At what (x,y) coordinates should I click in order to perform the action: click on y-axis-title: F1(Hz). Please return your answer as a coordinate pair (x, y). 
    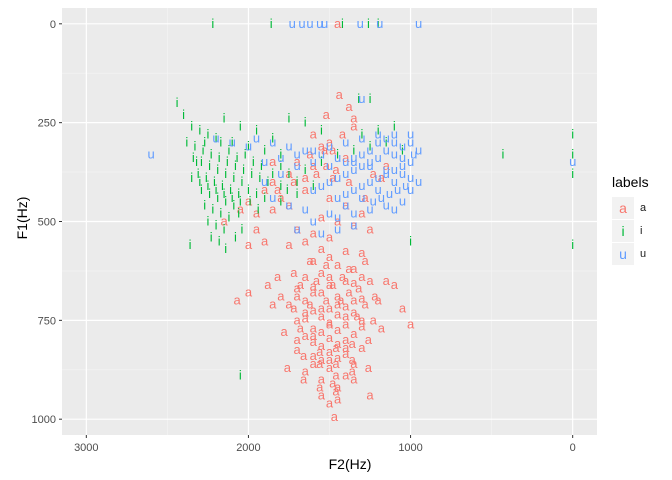
    Looking at the image, I should click on (22, 218).